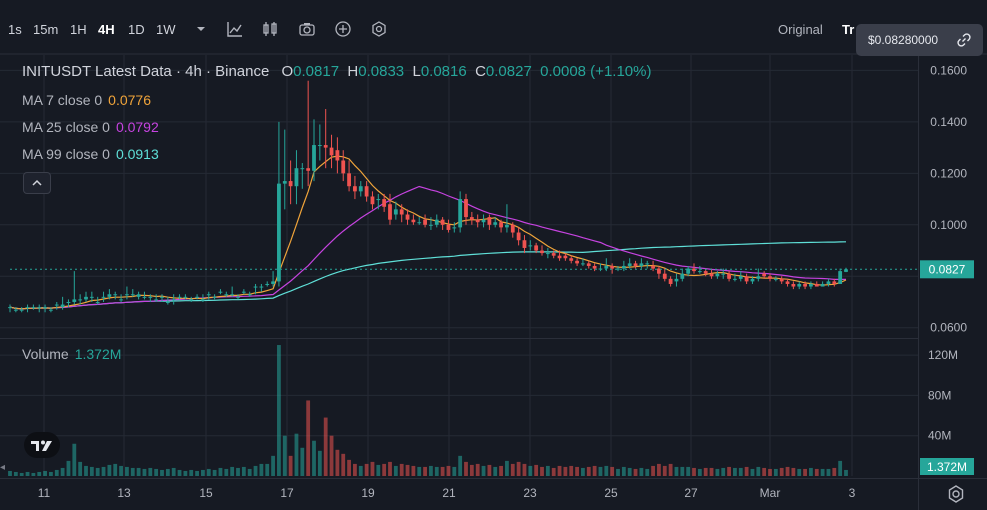 This screenshot has height=510, width=987. Describe the element at coordinates (316, 71) in the screenshot. I see `open-value: 0.0817` at that location.